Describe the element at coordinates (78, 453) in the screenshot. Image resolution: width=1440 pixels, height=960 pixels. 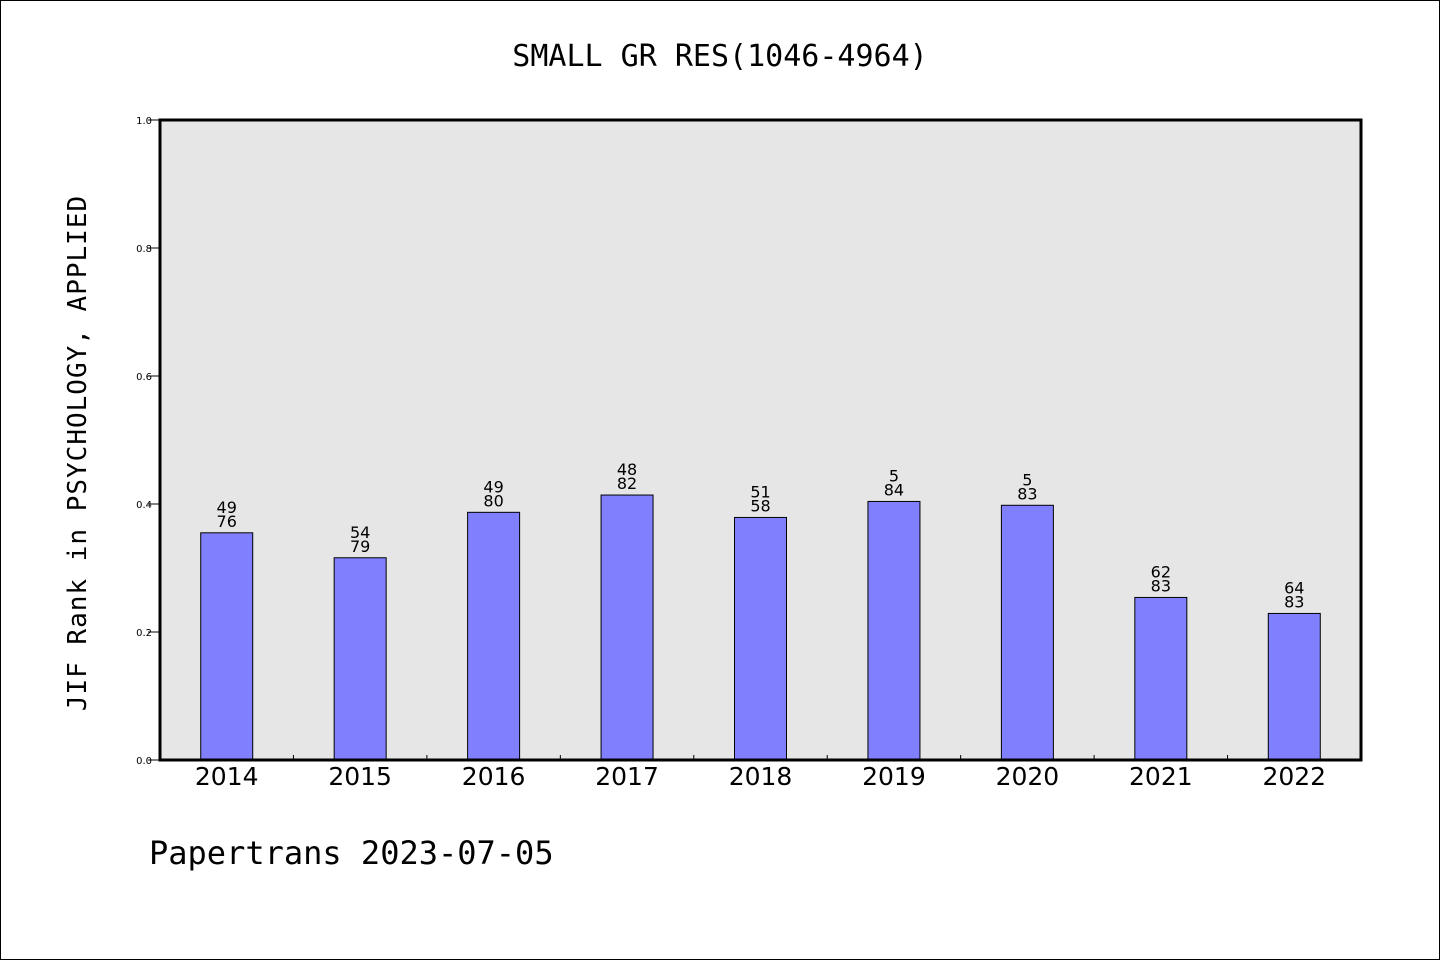
I see `y-axis-label: JIF Rank in PSYCHOLOGY, APPLIED` at that location.